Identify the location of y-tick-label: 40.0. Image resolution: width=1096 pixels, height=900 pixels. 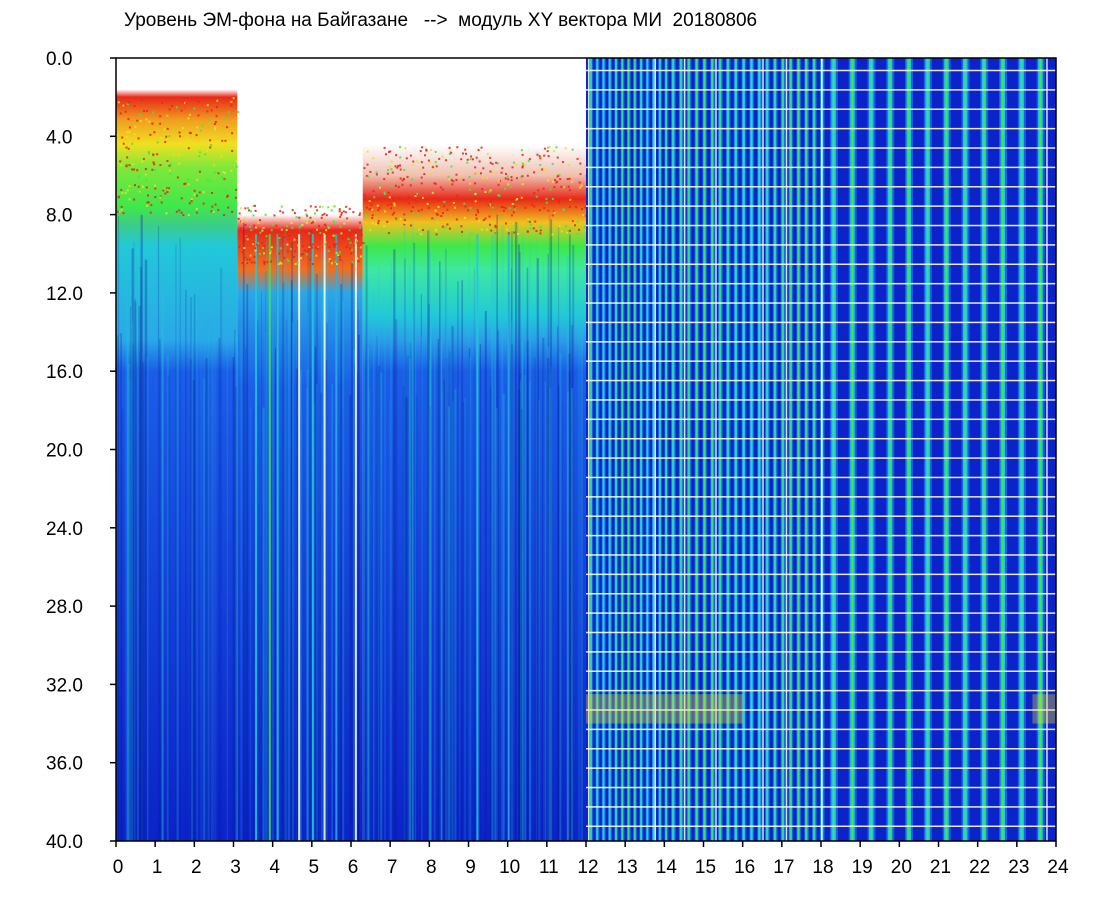
(64, 842).